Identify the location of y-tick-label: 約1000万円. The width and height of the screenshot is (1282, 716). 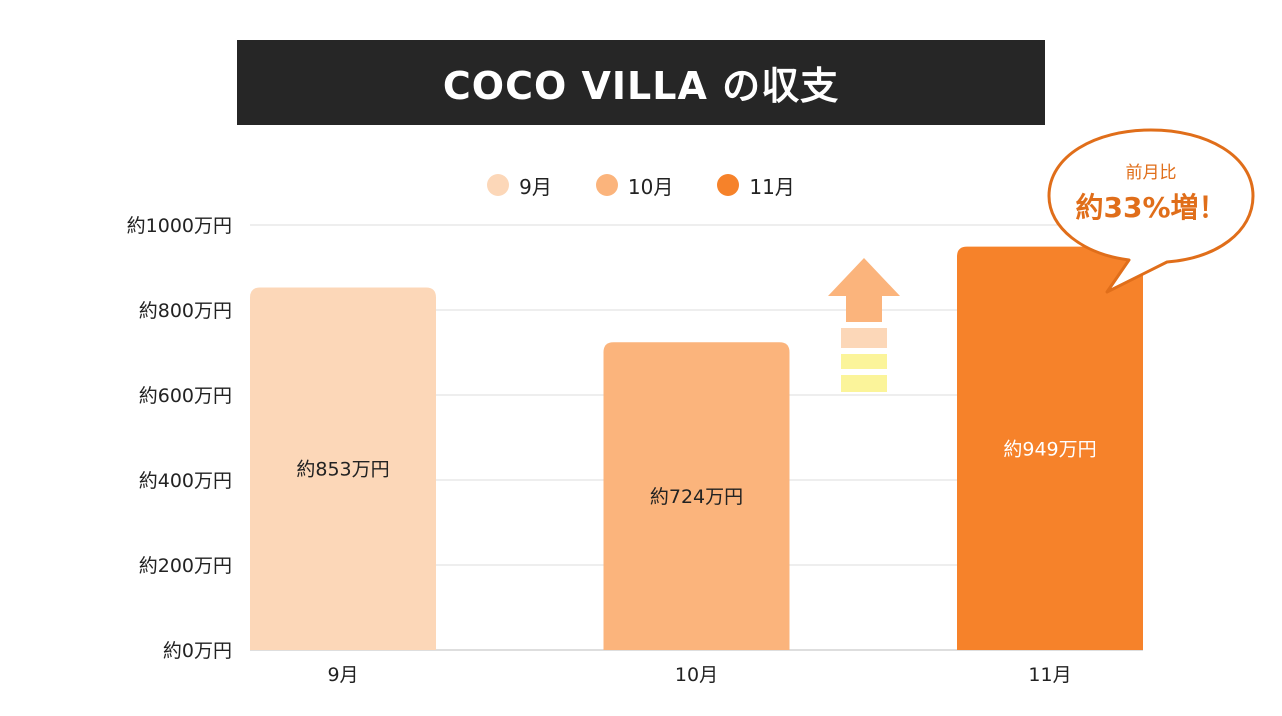
(179, 226).